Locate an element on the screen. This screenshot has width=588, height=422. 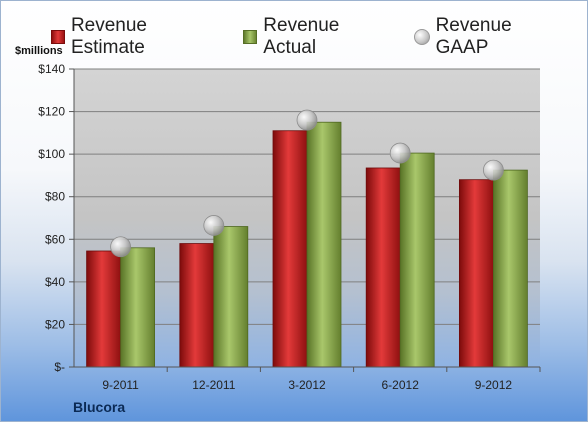
y-tick-label: $20 is located at coordinates (55, 324).